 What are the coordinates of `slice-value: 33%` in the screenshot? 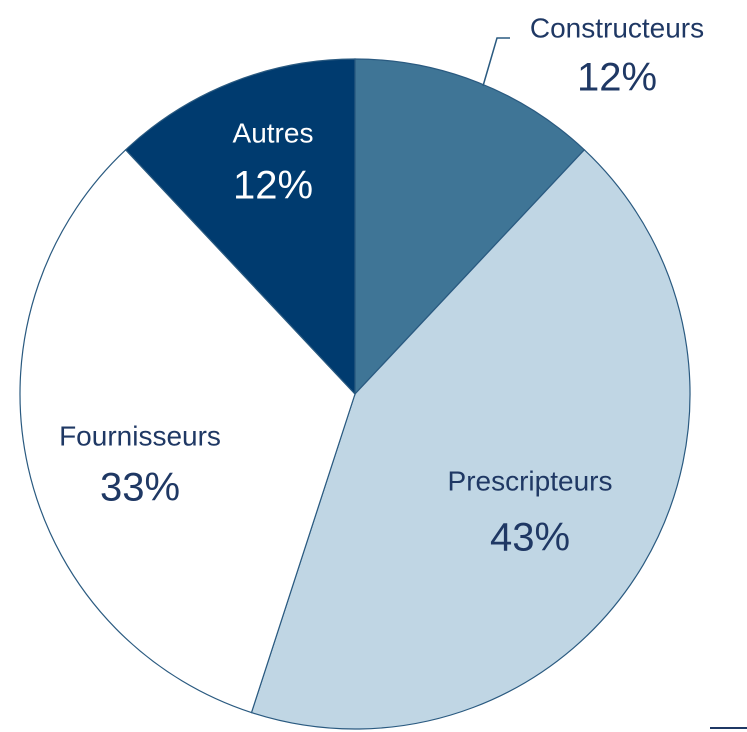 It's located at (140, 488).